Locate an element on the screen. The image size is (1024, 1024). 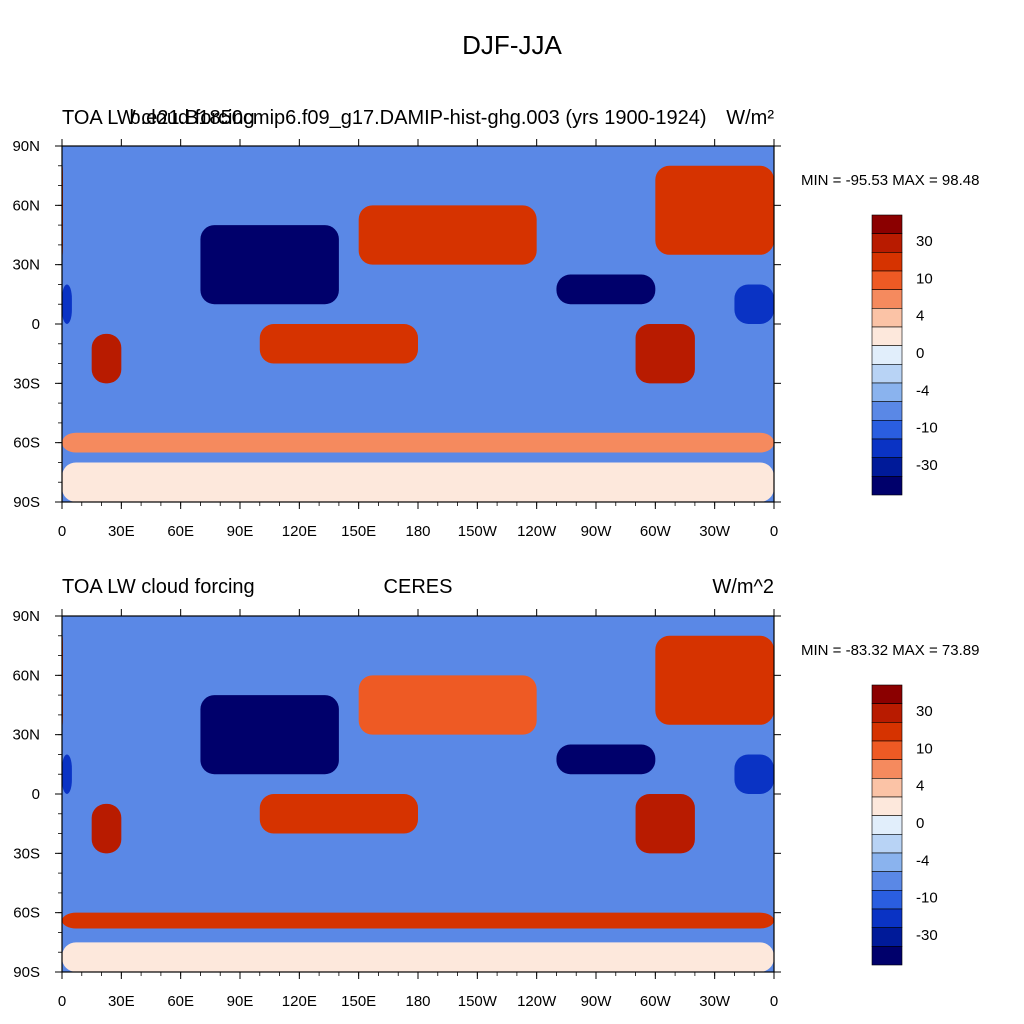
right-title: W/m² is located at coordinates (750, 118).